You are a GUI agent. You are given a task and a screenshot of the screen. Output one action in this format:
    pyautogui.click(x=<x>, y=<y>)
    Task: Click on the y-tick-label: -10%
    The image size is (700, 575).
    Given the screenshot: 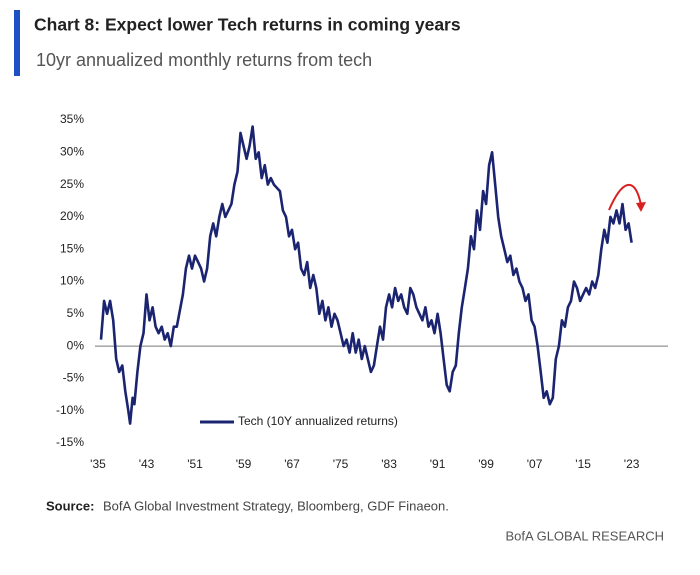 What is the action you would take?
    pyautogui.click(x=70, y=410)
    